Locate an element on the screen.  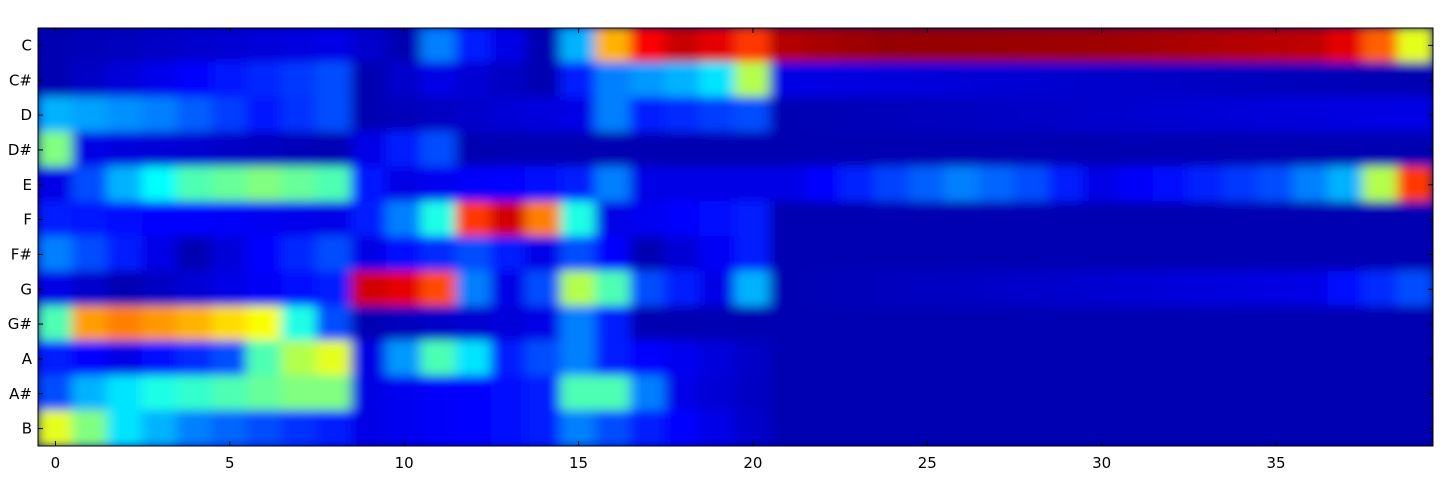
x-tick-label: 0 is located at coordinates (56, 463).